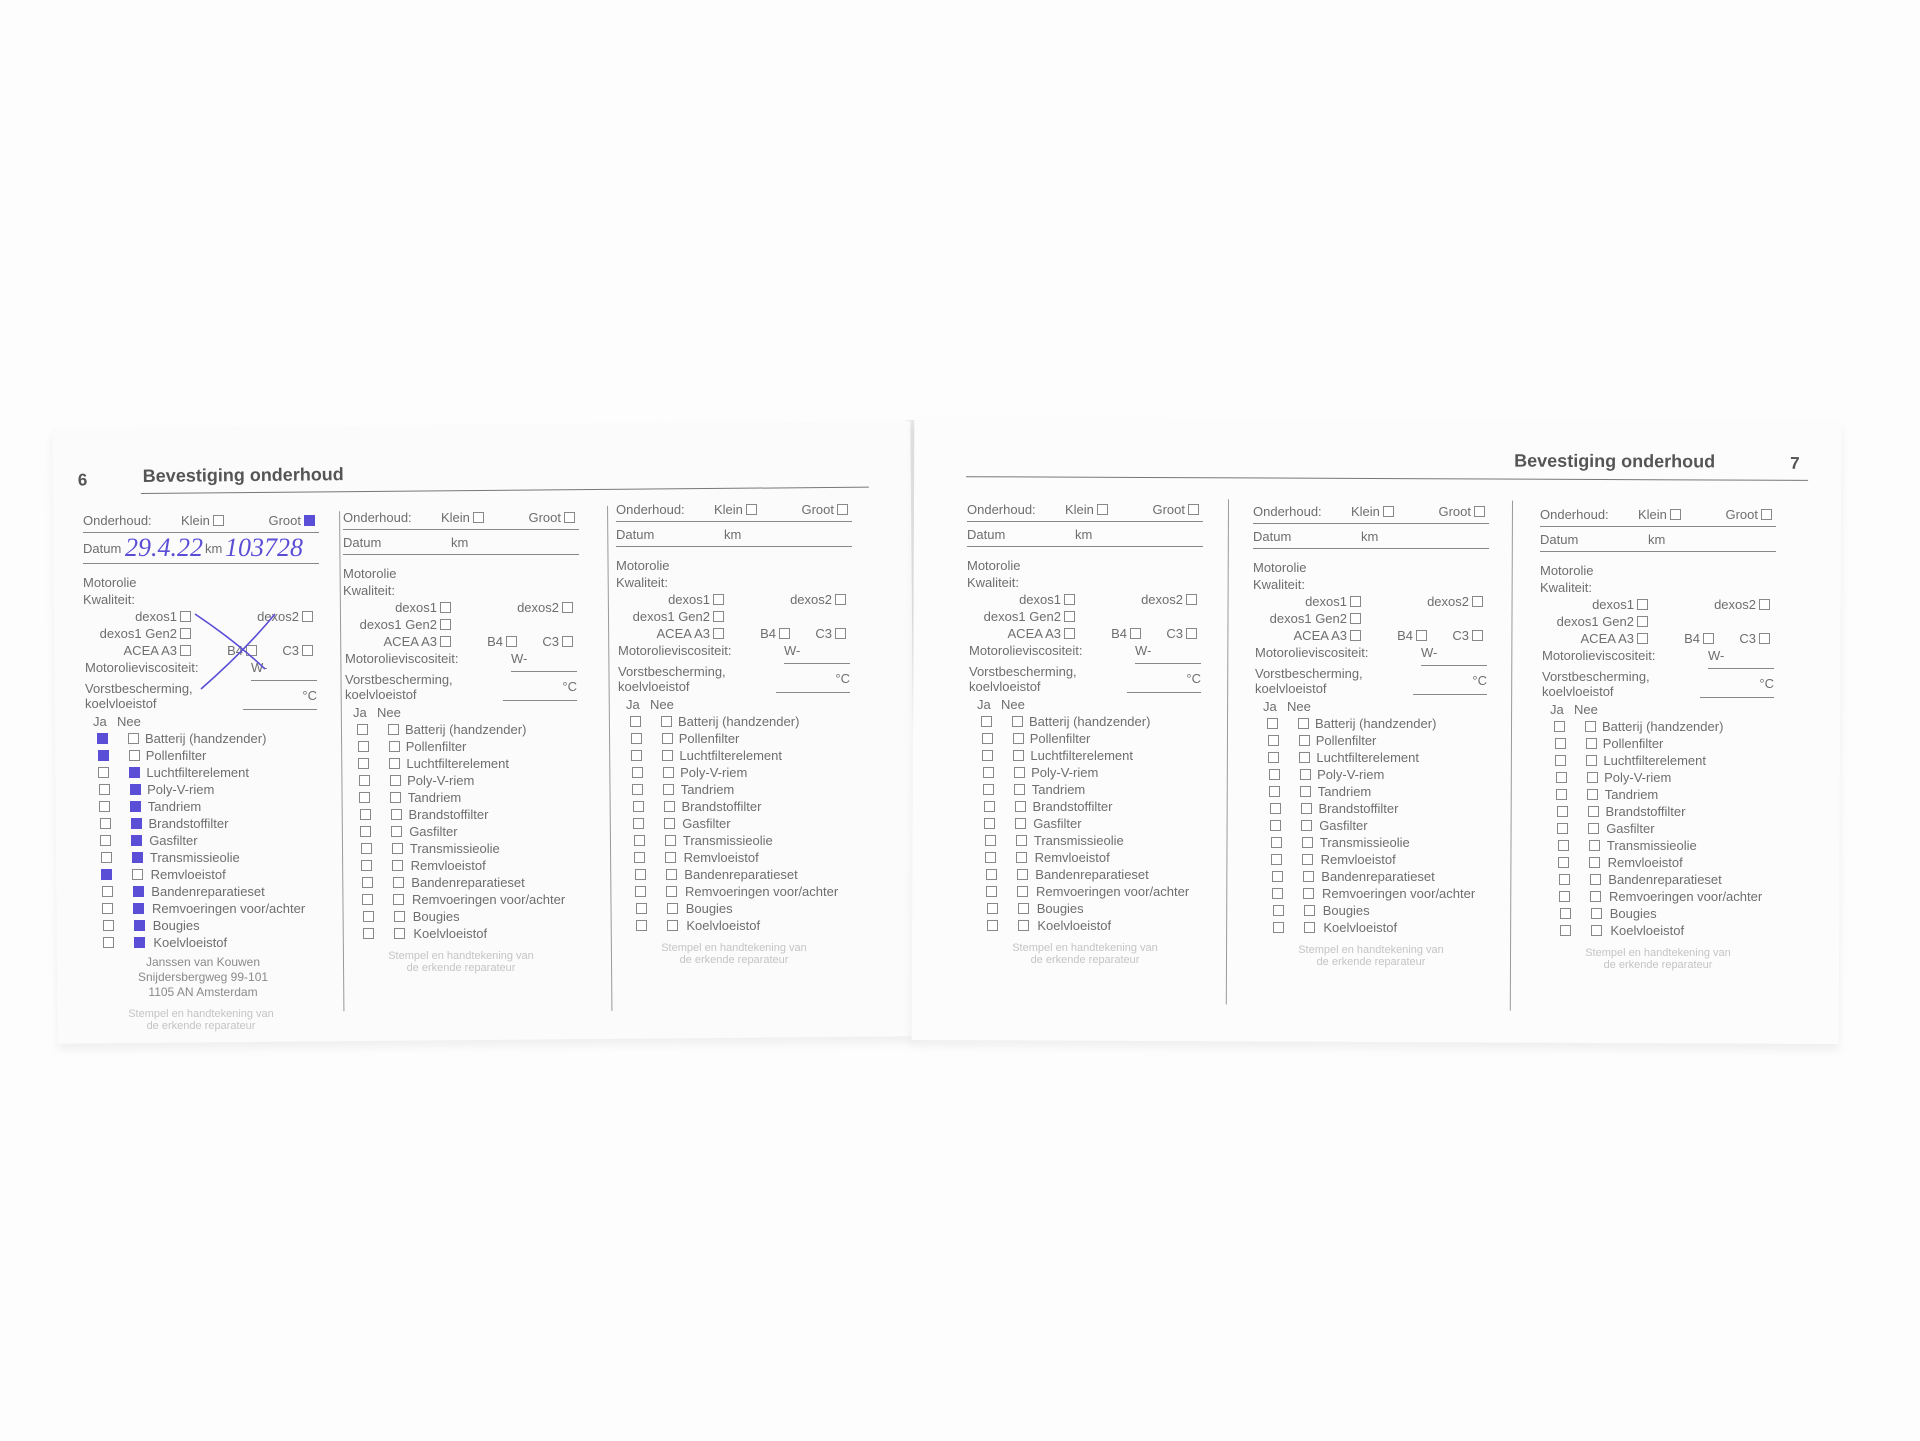  What do you see at coordinates (285, 616) in the screenshot?
I see `dexos2-option: dexos2` at bounding box center [285, 616].